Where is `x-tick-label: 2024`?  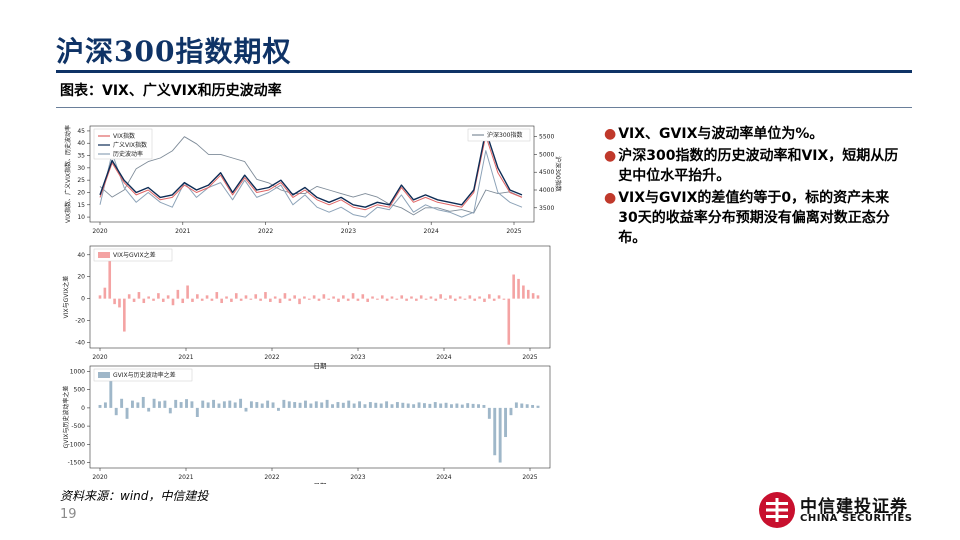 x-tick-label: 2024 is located at coordinates (443, 357).